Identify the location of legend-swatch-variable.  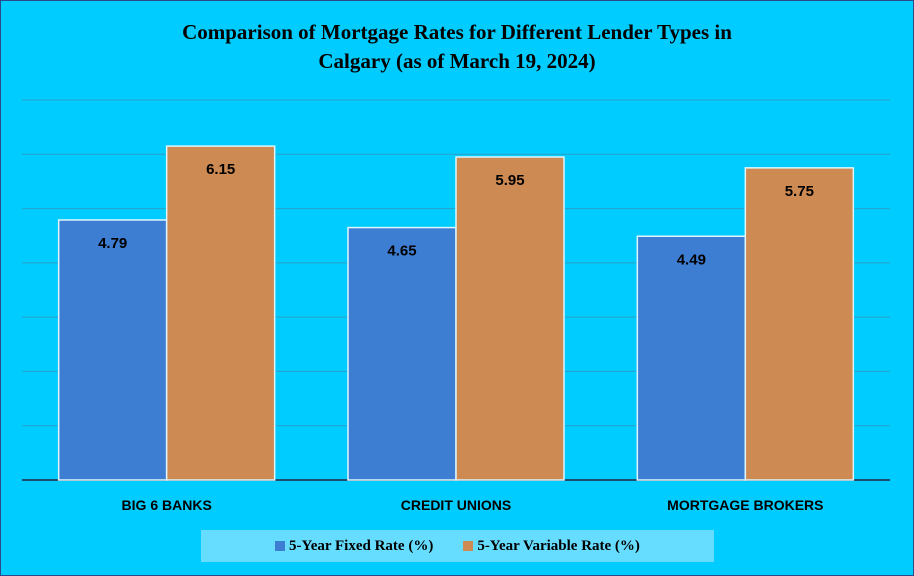
(468, 546).